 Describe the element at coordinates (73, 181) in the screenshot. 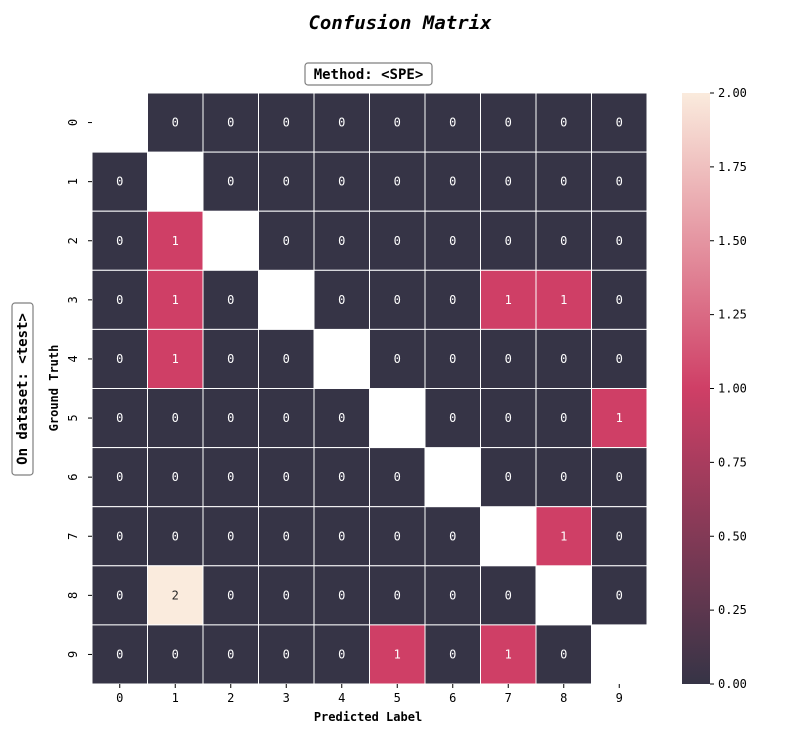

I see `y-tick-label: 1` at that location.